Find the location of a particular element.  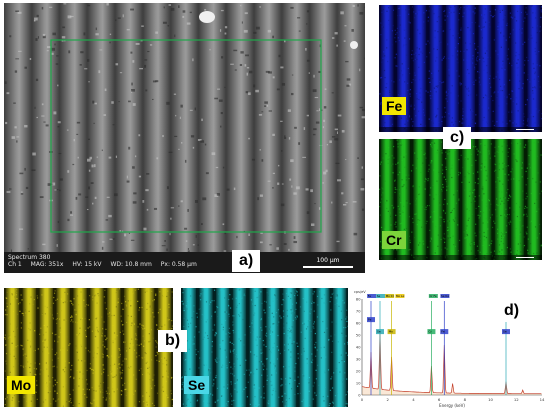

mo-map-stripe is located at coordinates (46, 347).